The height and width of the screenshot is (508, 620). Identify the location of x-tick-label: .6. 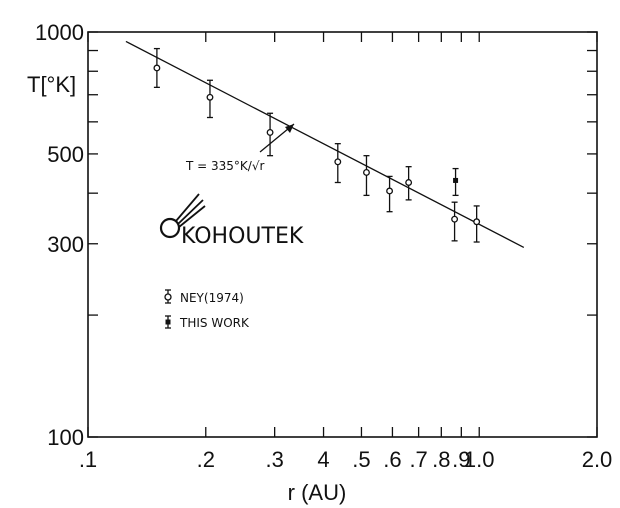
(392, 459).